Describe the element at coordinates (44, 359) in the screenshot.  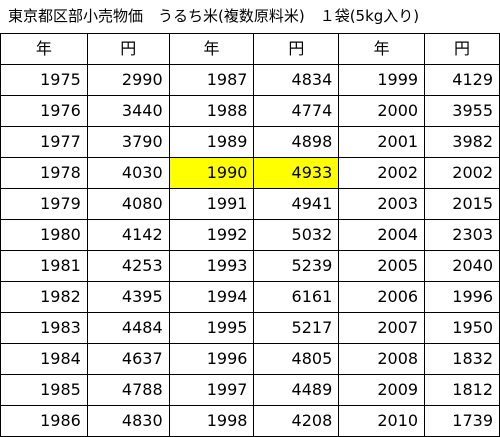
I see `year-cell: 1984` at that location.